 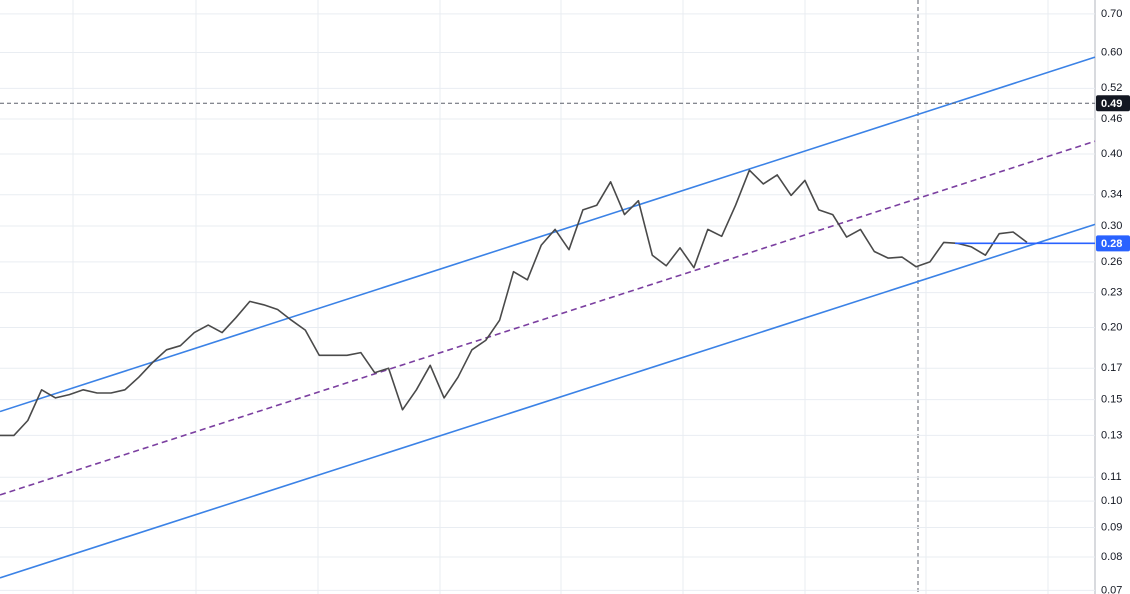 I want to click on y-tick-label: 0.13, so click(x=1111, y=435).